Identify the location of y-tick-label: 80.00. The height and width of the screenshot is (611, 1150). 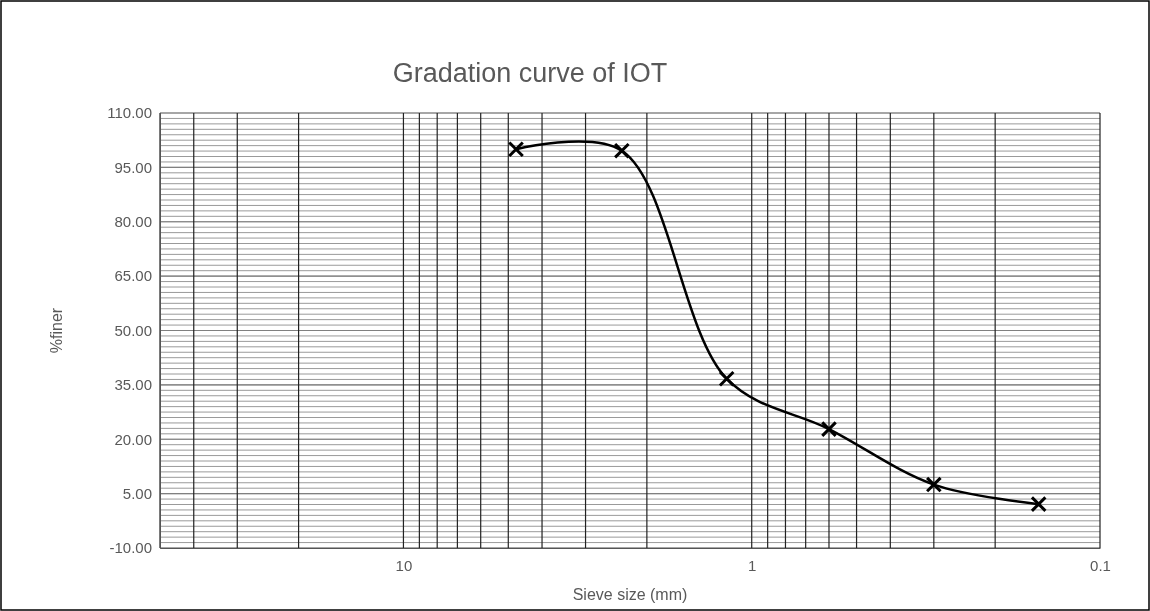
(133, 222).